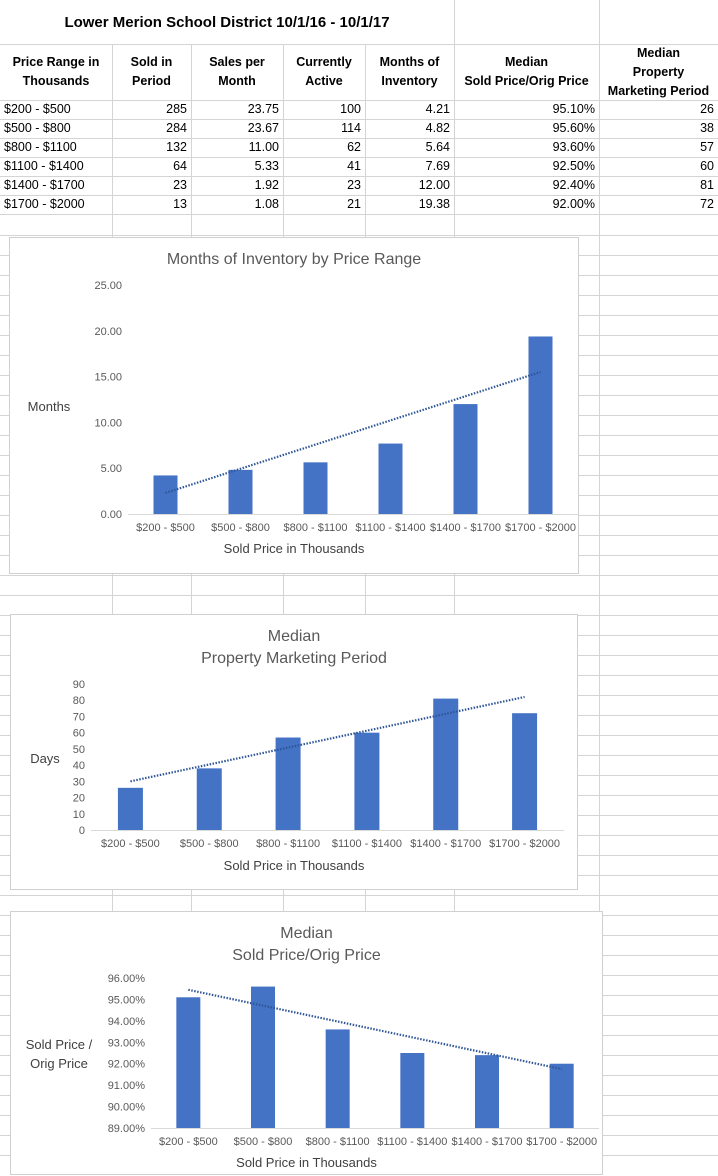 The image size is (718, 1176). Describe the element at coordinates (658, 71) in the screenshot. I see `header-marketing-line2: Property` at that location.